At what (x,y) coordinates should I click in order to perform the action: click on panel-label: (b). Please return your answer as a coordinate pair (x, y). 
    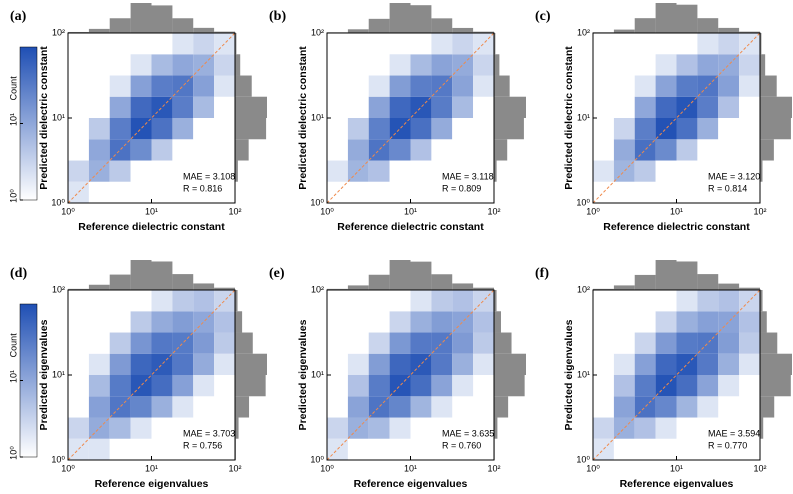
    Looking at the image, I should click on (277, 16).